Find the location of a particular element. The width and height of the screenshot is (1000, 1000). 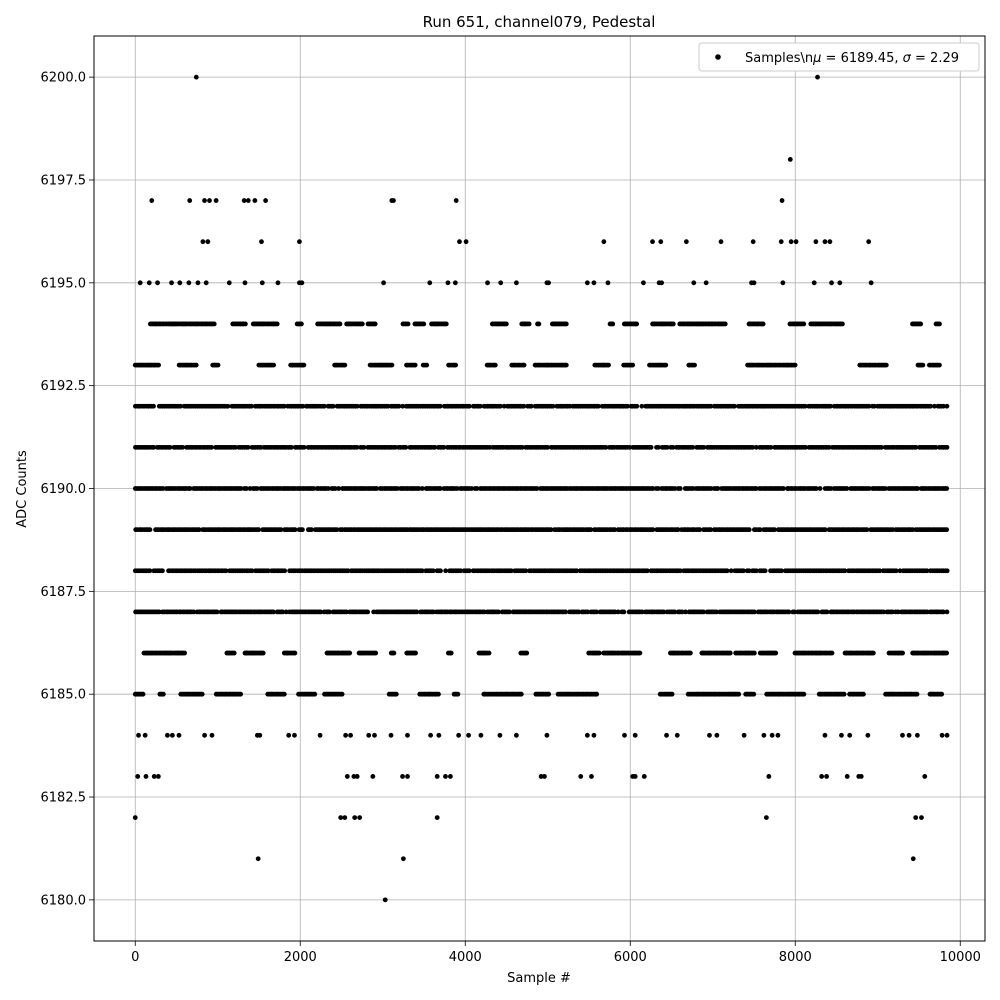

x-tick-label: 10000 is located at coordinates (960, 957).